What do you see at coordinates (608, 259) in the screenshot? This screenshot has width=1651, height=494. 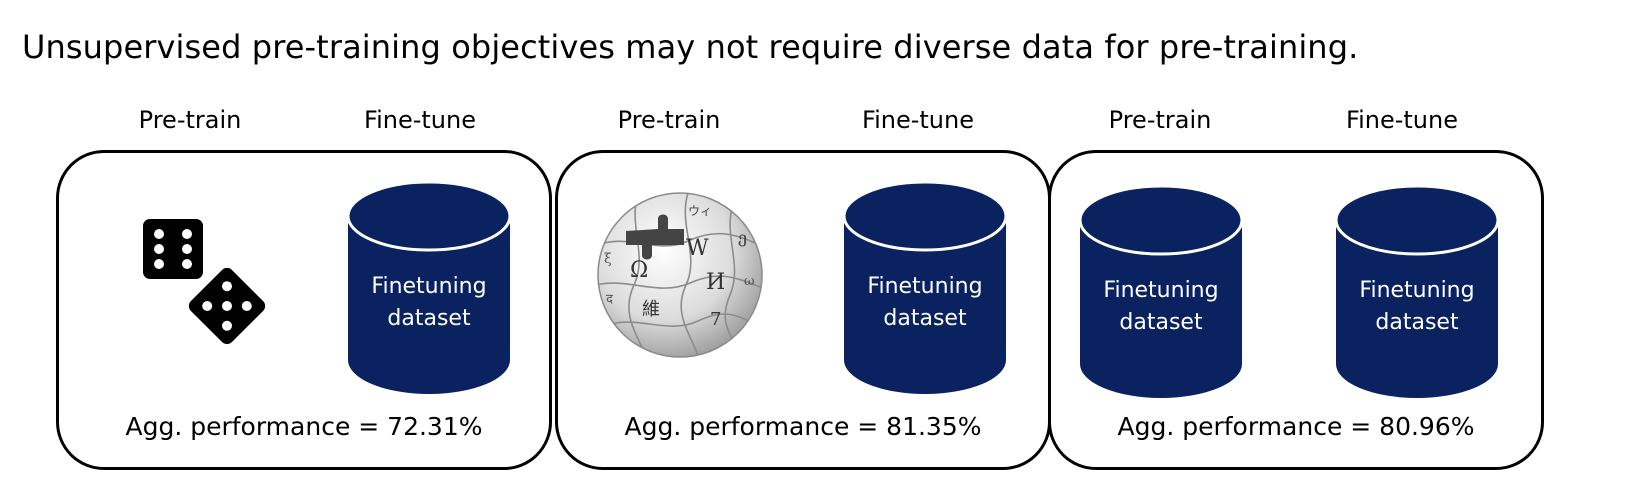 I see `svg-text: ξ` at bounding box center [608, 259].